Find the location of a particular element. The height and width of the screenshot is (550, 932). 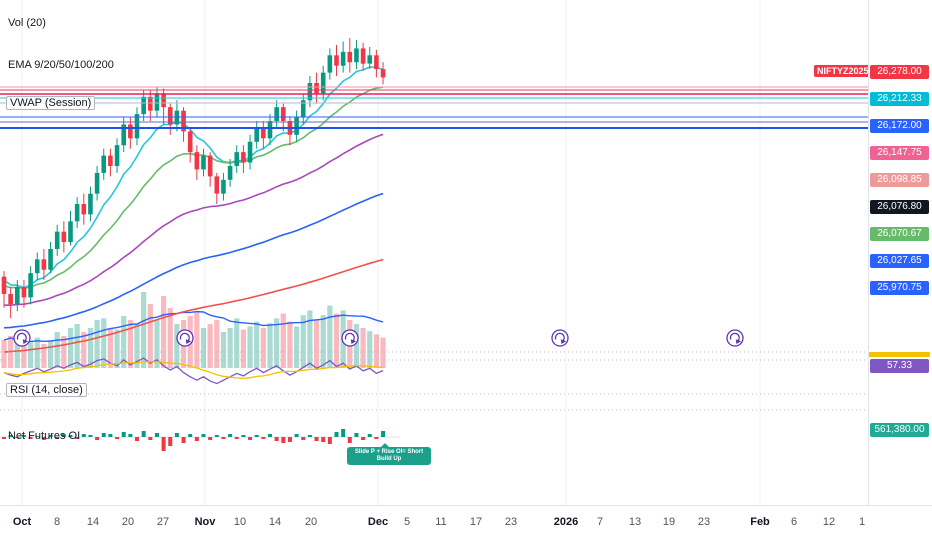

volume-ma-line is located at coordinates (193, 326).